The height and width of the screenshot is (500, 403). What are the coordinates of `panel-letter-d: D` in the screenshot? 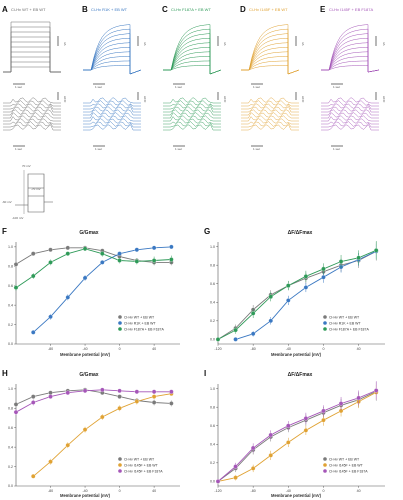 It's located at (243, 9).